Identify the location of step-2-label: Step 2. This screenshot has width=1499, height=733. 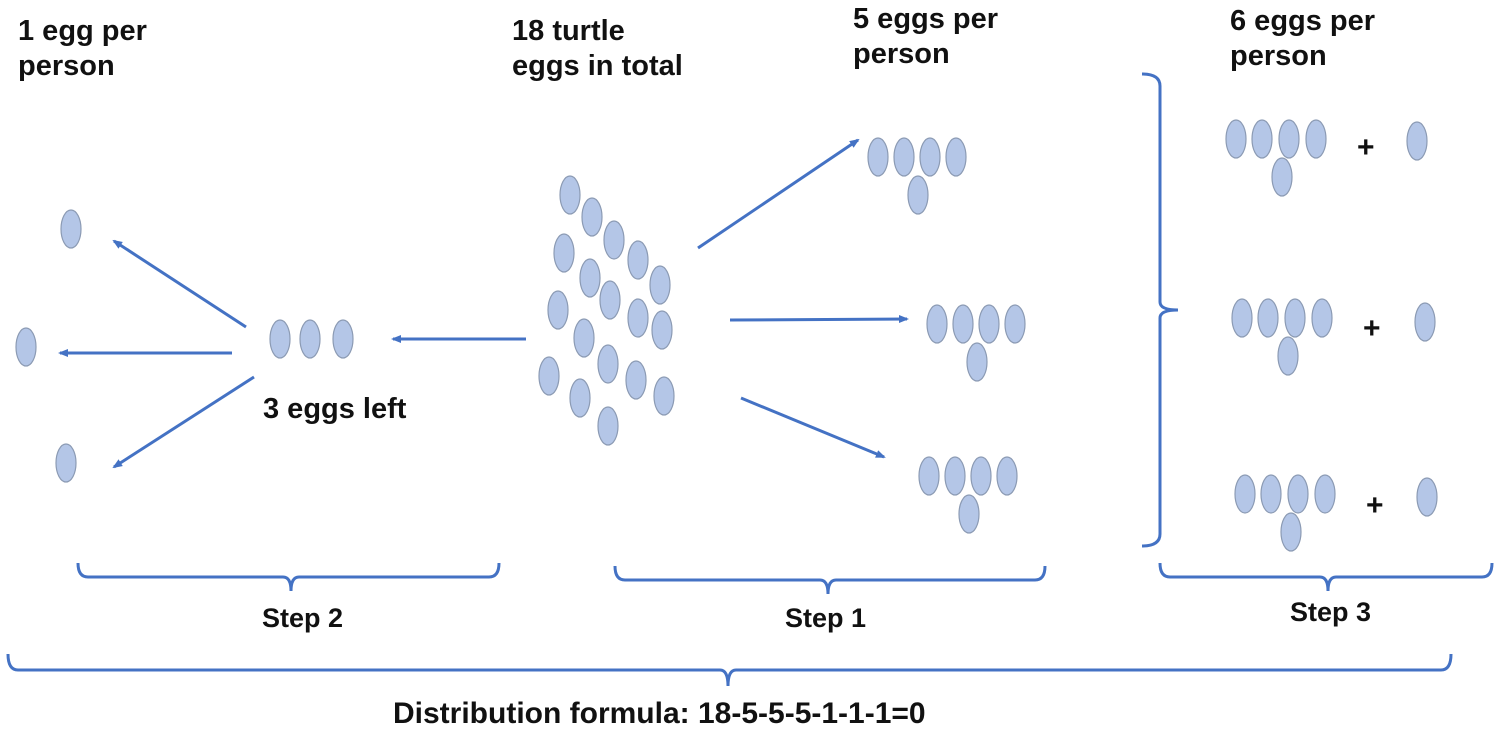
(303, 618).